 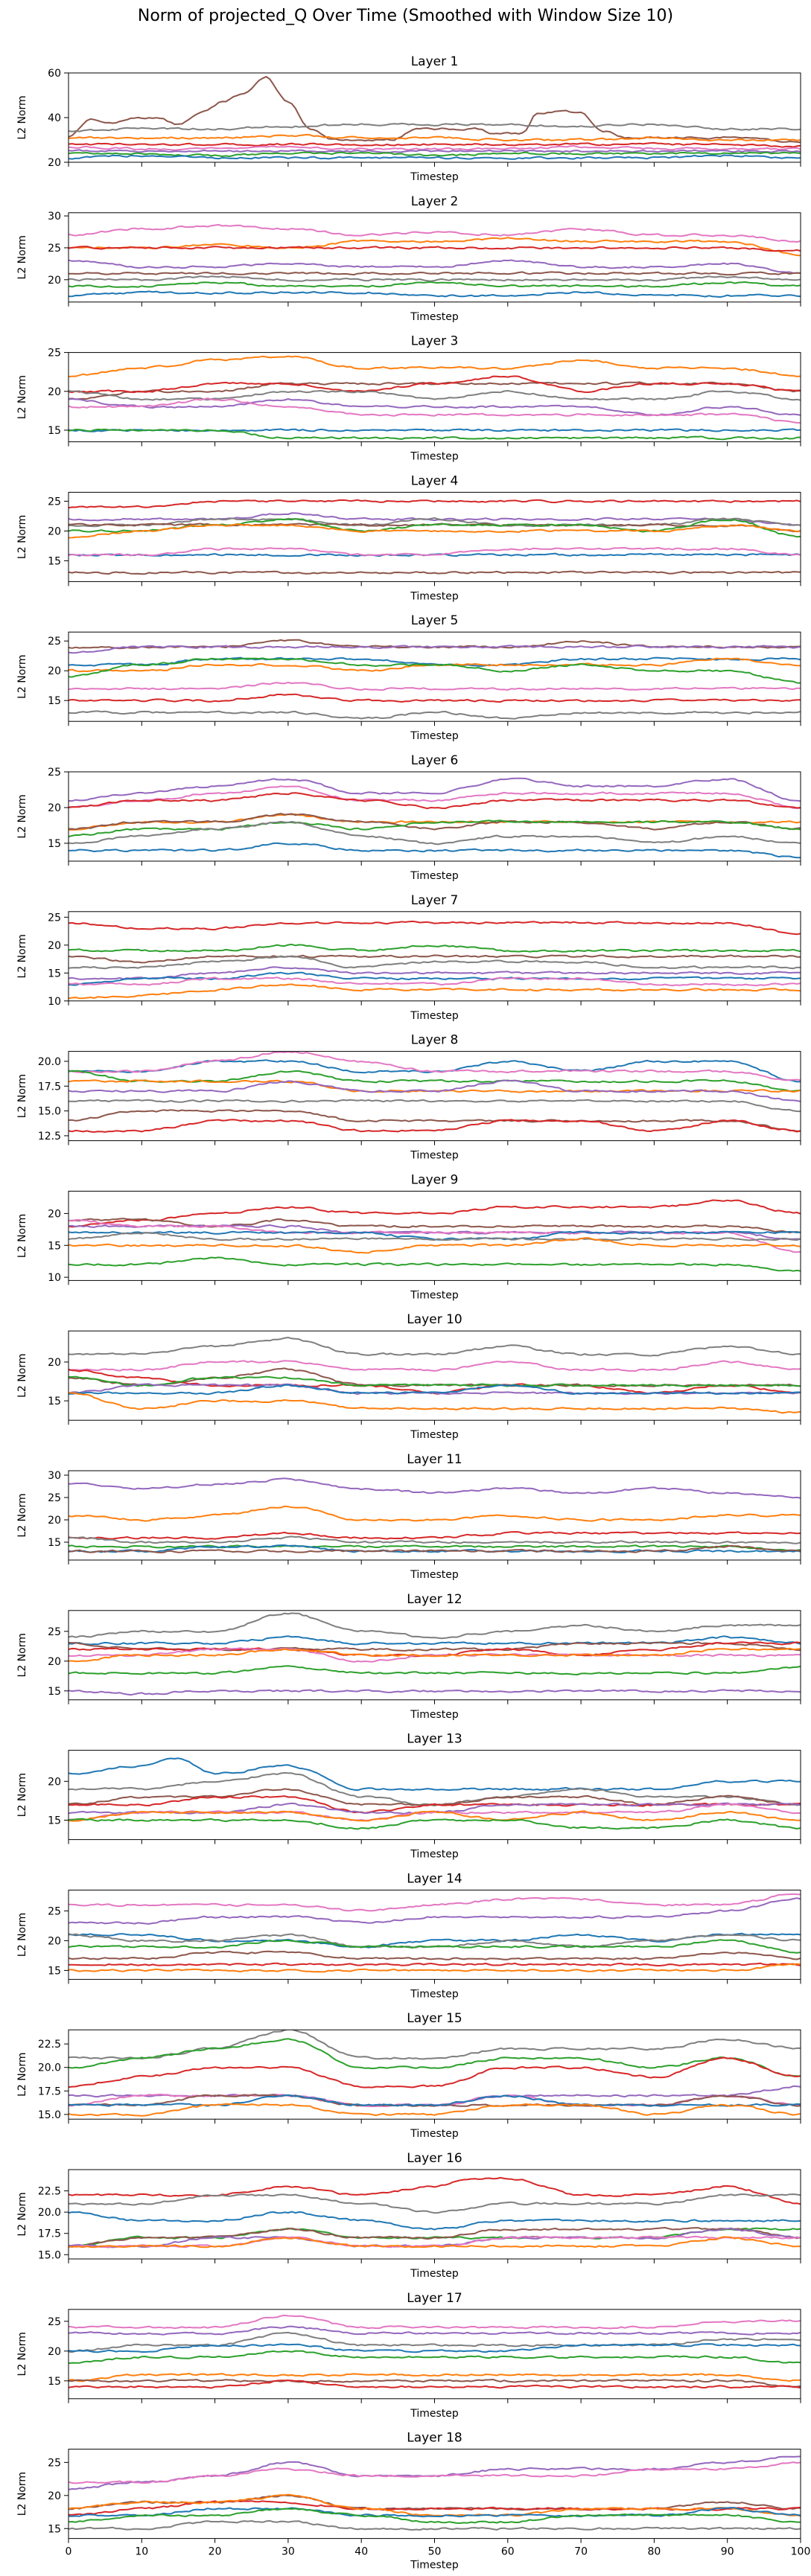 I want to click on subplot-layer-13: Layer 13 15 20 Timestep L2 Norm, so click(x=408, y=1797).